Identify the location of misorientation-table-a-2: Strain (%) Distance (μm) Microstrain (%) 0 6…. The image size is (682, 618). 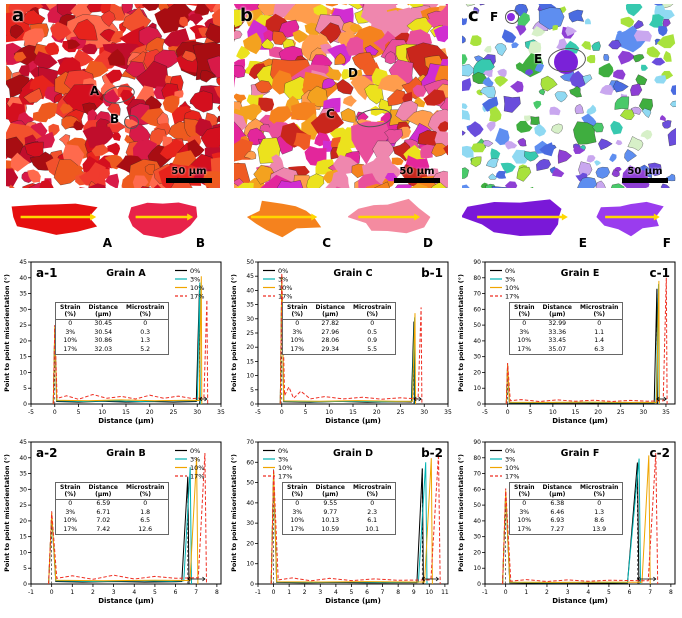
(112, 508).